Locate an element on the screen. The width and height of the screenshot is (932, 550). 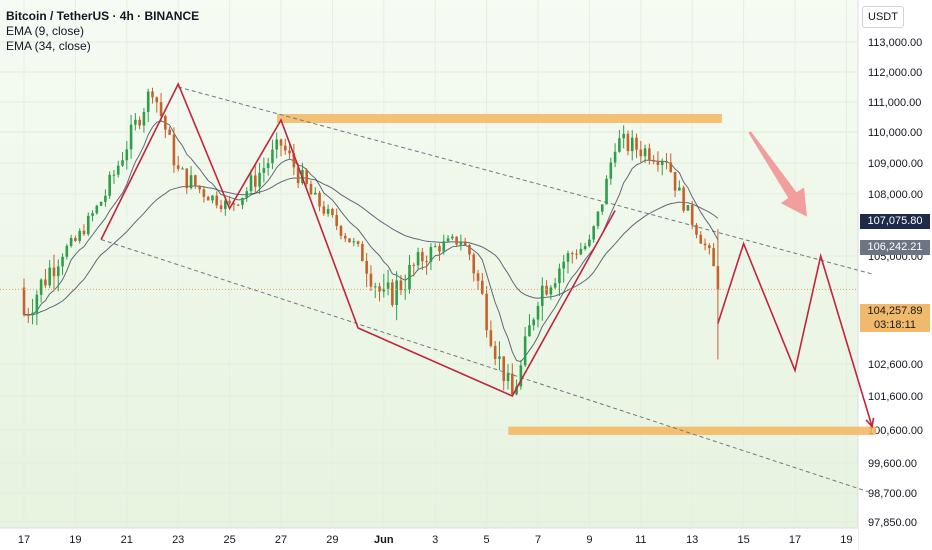
projection-arrowhead is located at coordinates (870, 423).